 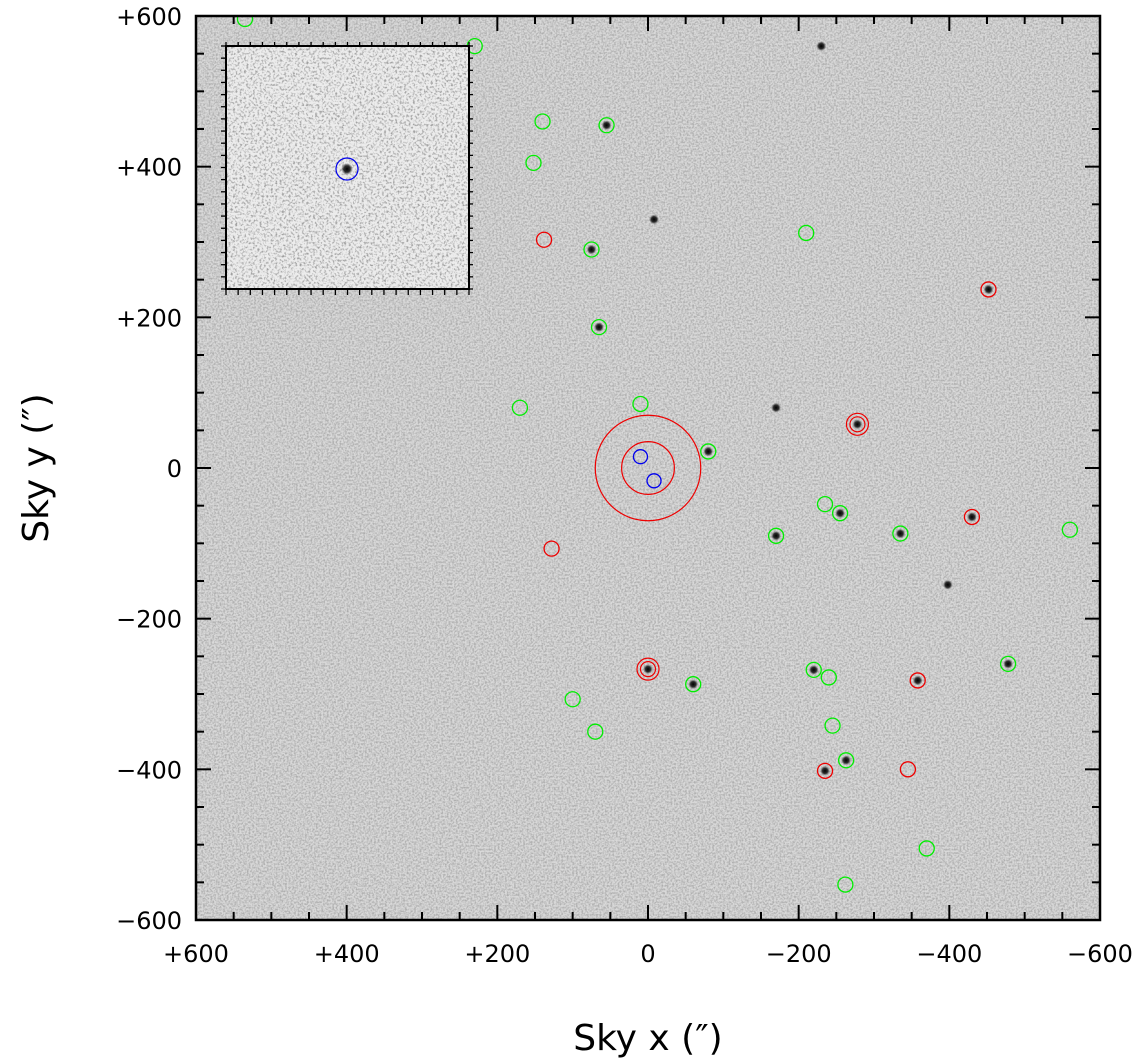 I want to click on central-annuli, so click(x=648, y=468).